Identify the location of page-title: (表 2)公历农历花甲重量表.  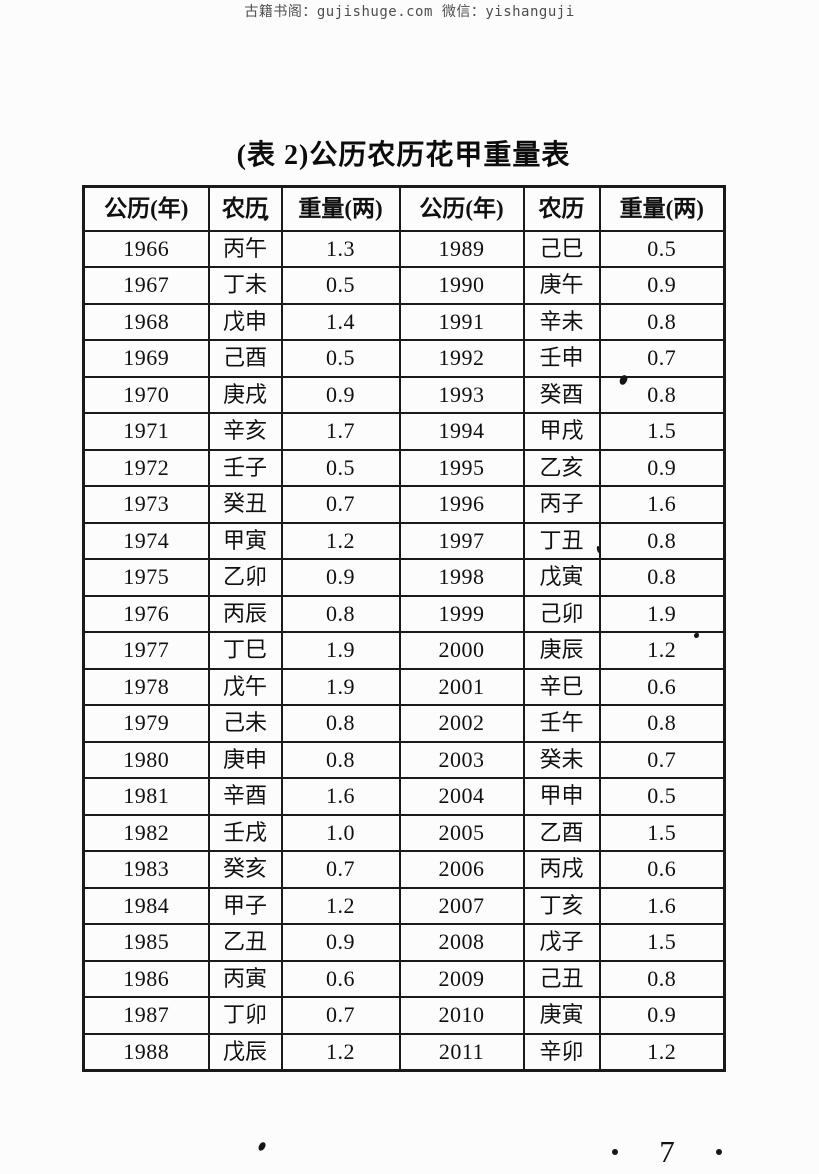
(403, 155).